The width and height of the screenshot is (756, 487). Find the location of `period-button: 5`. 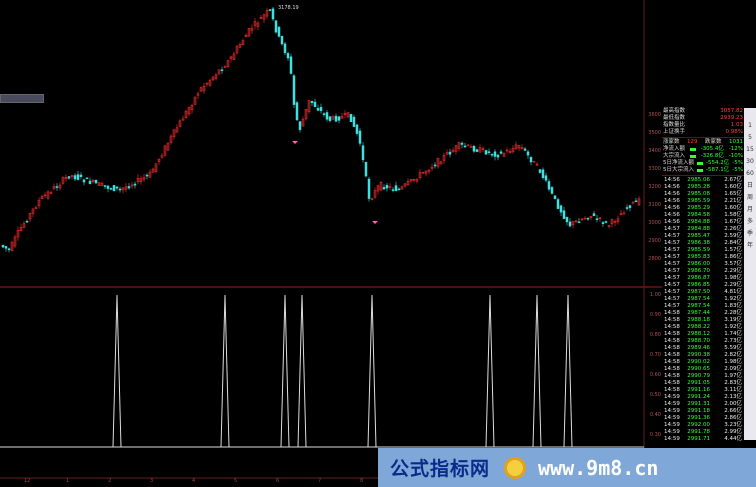

period-button: 5 is located at coordinates (750, 137).